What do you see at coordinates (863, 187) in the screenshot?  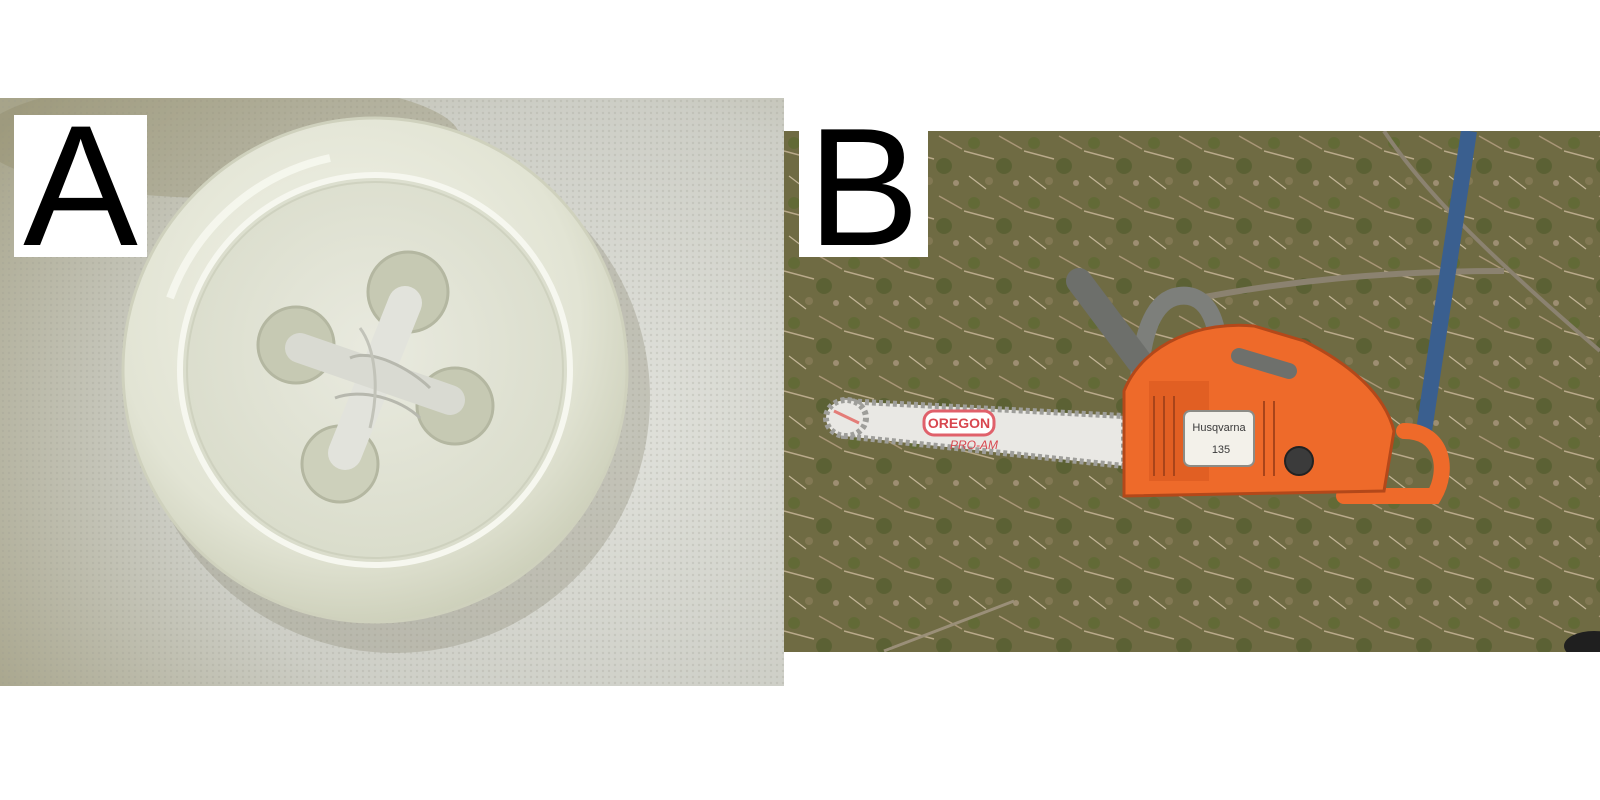 I see `panel-label-b: B` at bounding box center [863, 187].